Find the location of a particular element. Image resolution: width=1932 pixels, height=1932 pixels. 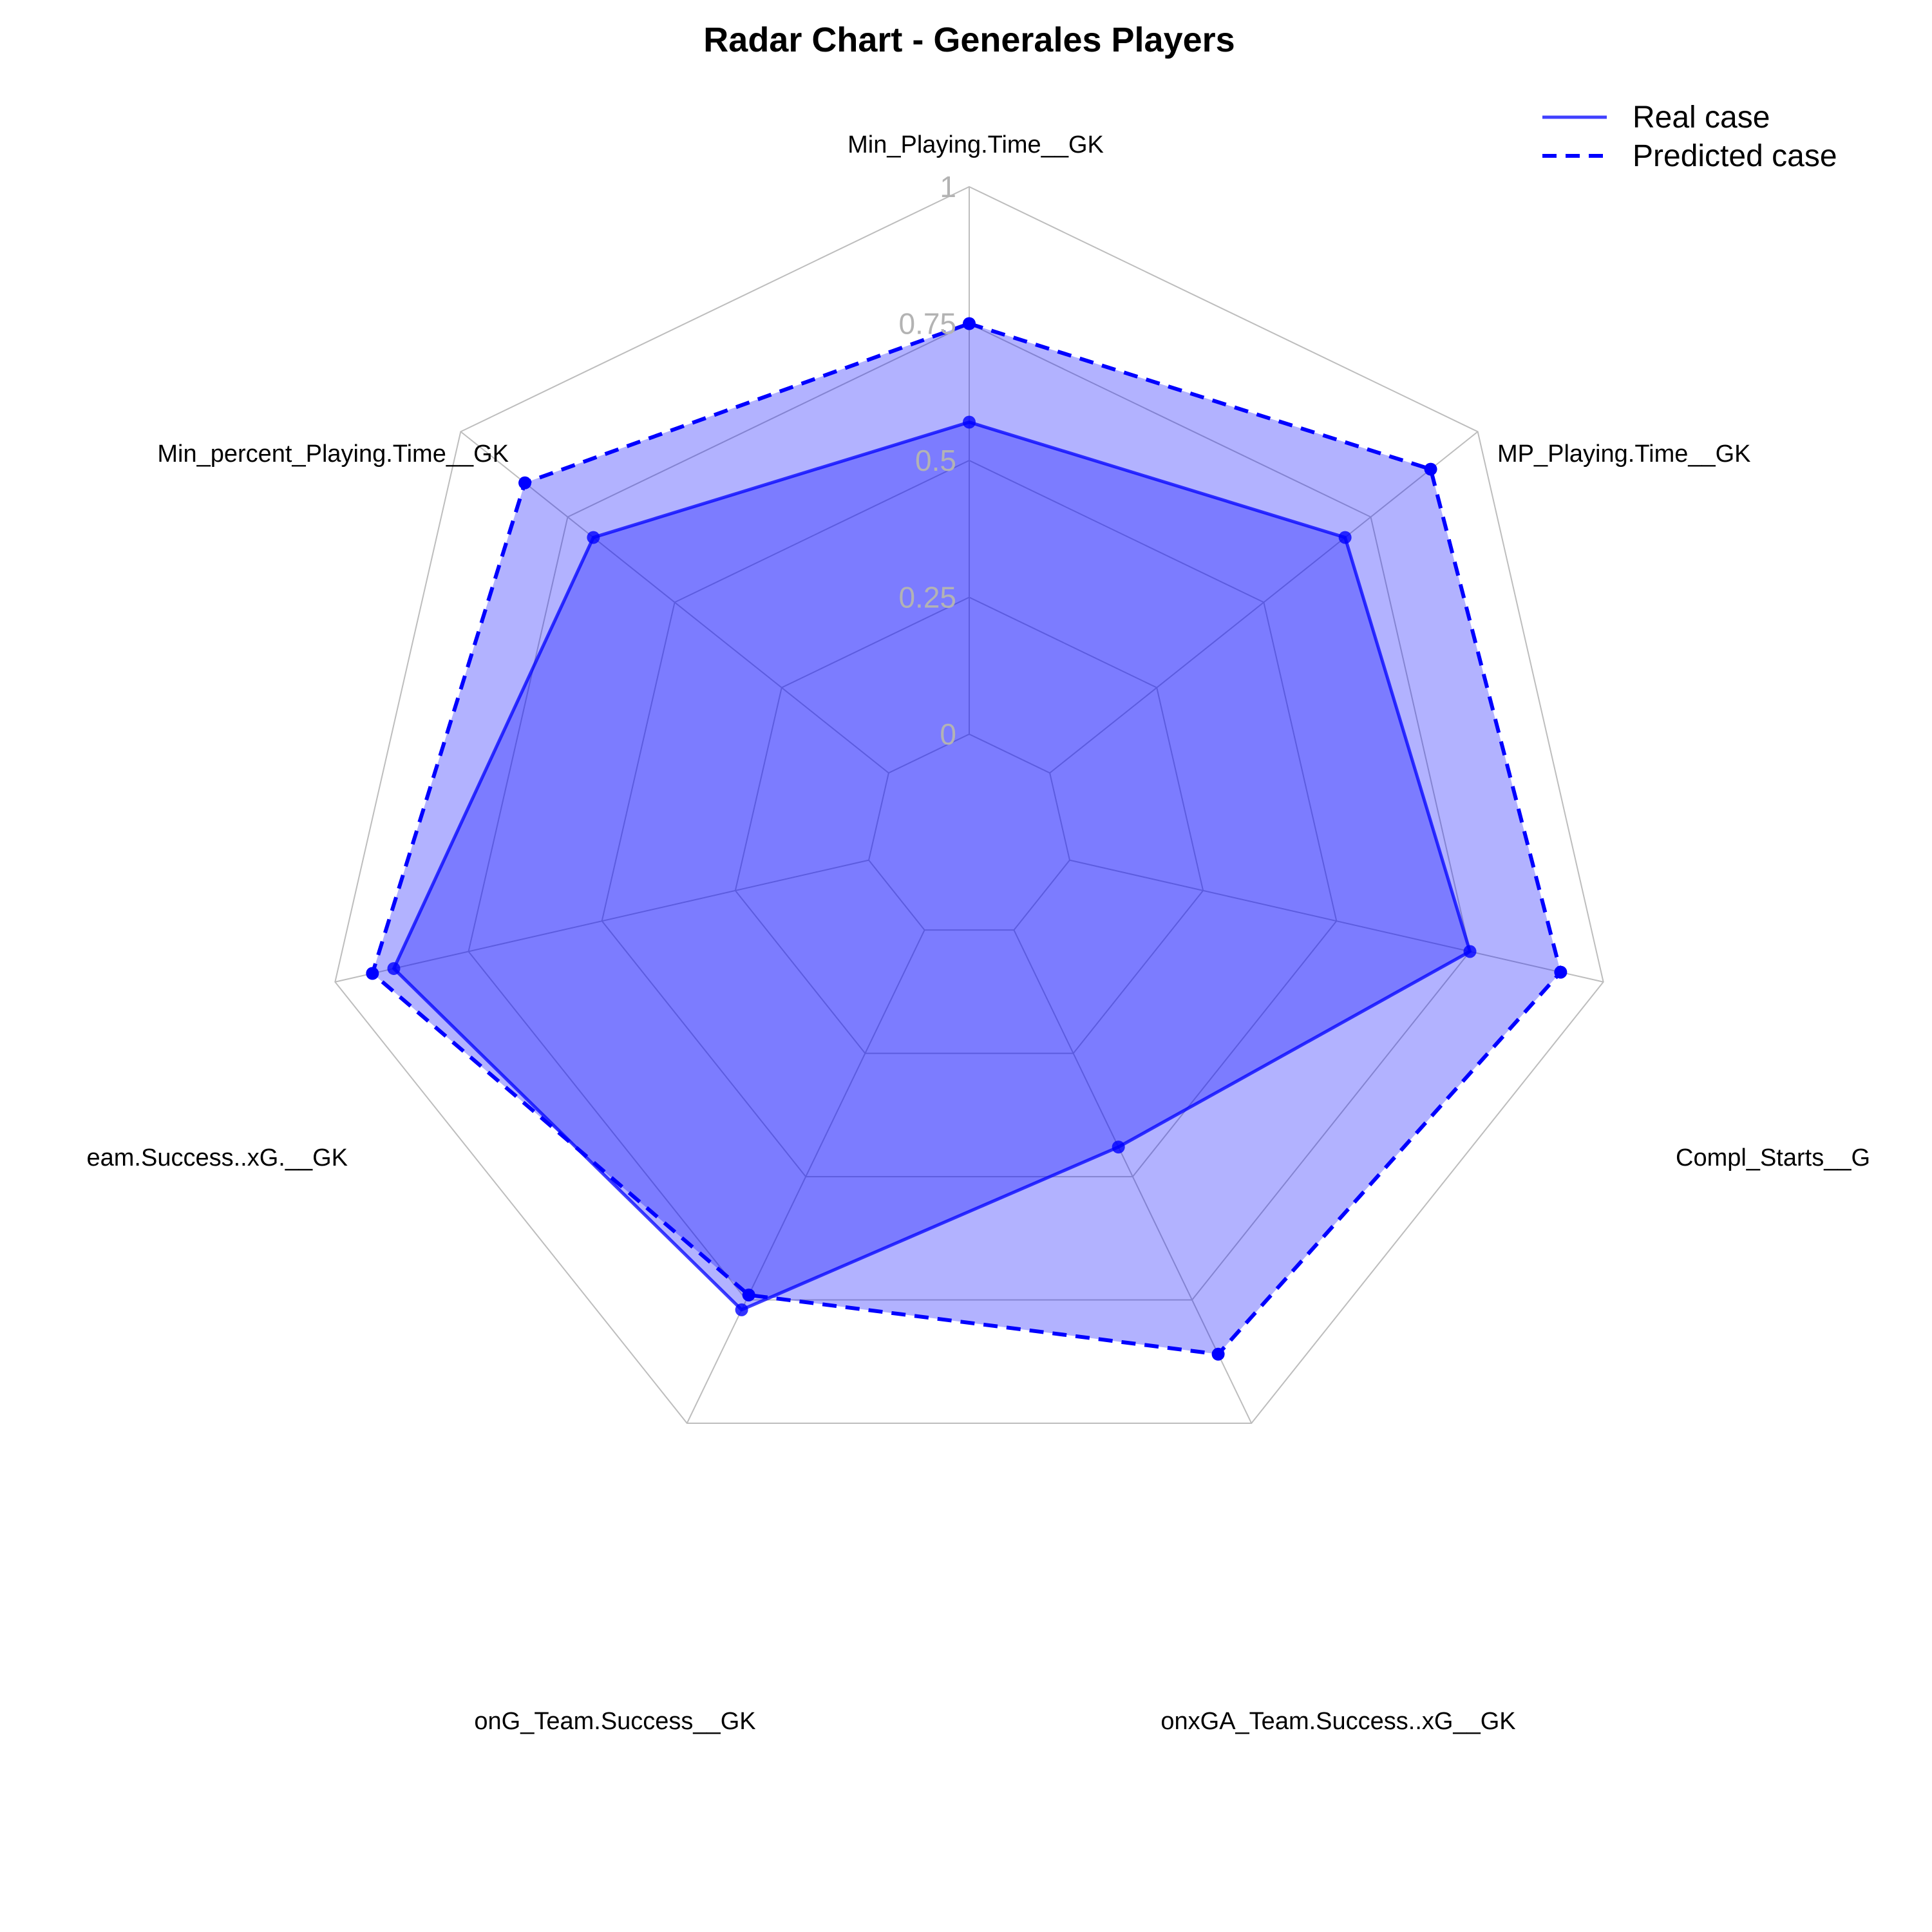

tick-label-3: 0.75 is located at coordinates (927, 324).